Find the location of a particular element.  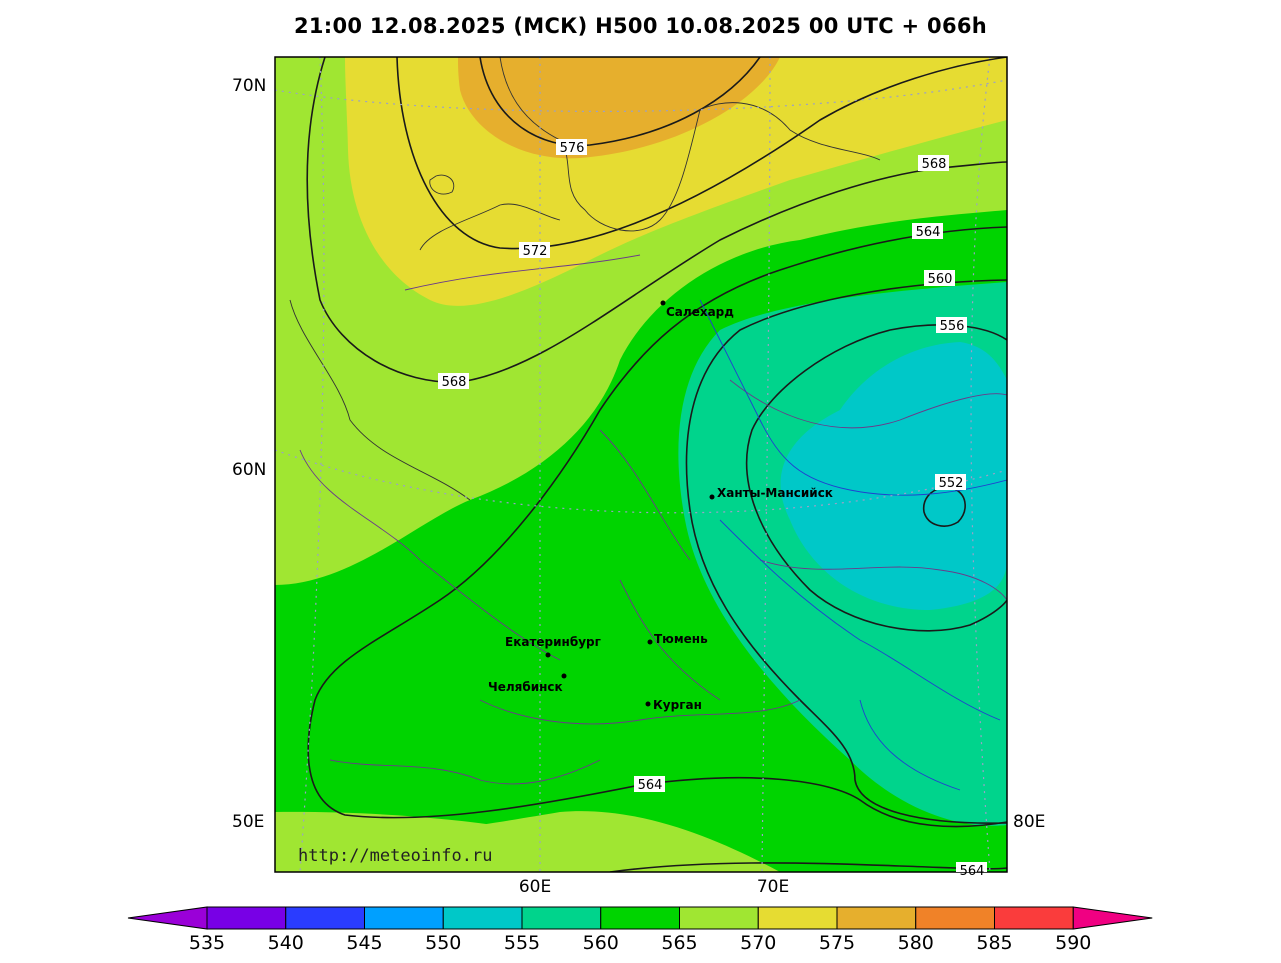

city-marker-kurgan is located at coordinates (648, 704).